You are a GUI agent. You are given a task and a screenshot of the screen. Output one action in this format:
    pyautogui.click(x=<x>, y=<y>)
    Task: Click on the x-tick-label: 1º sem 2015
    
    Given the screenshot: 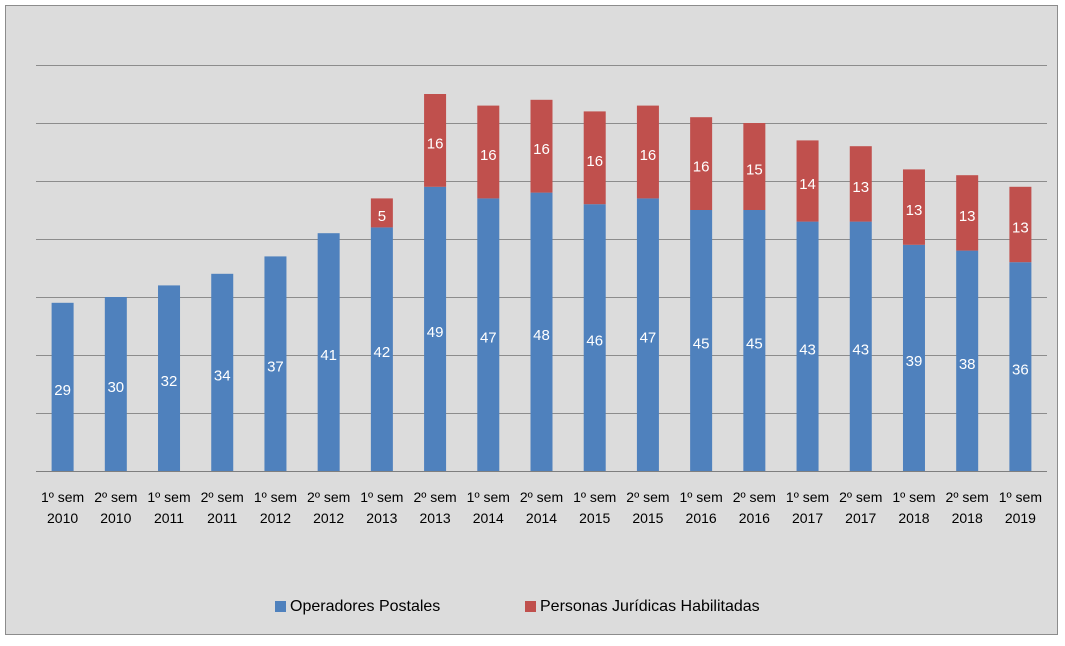 What is the action you would take?
    pyautogui.click(x=594, y=507)
    